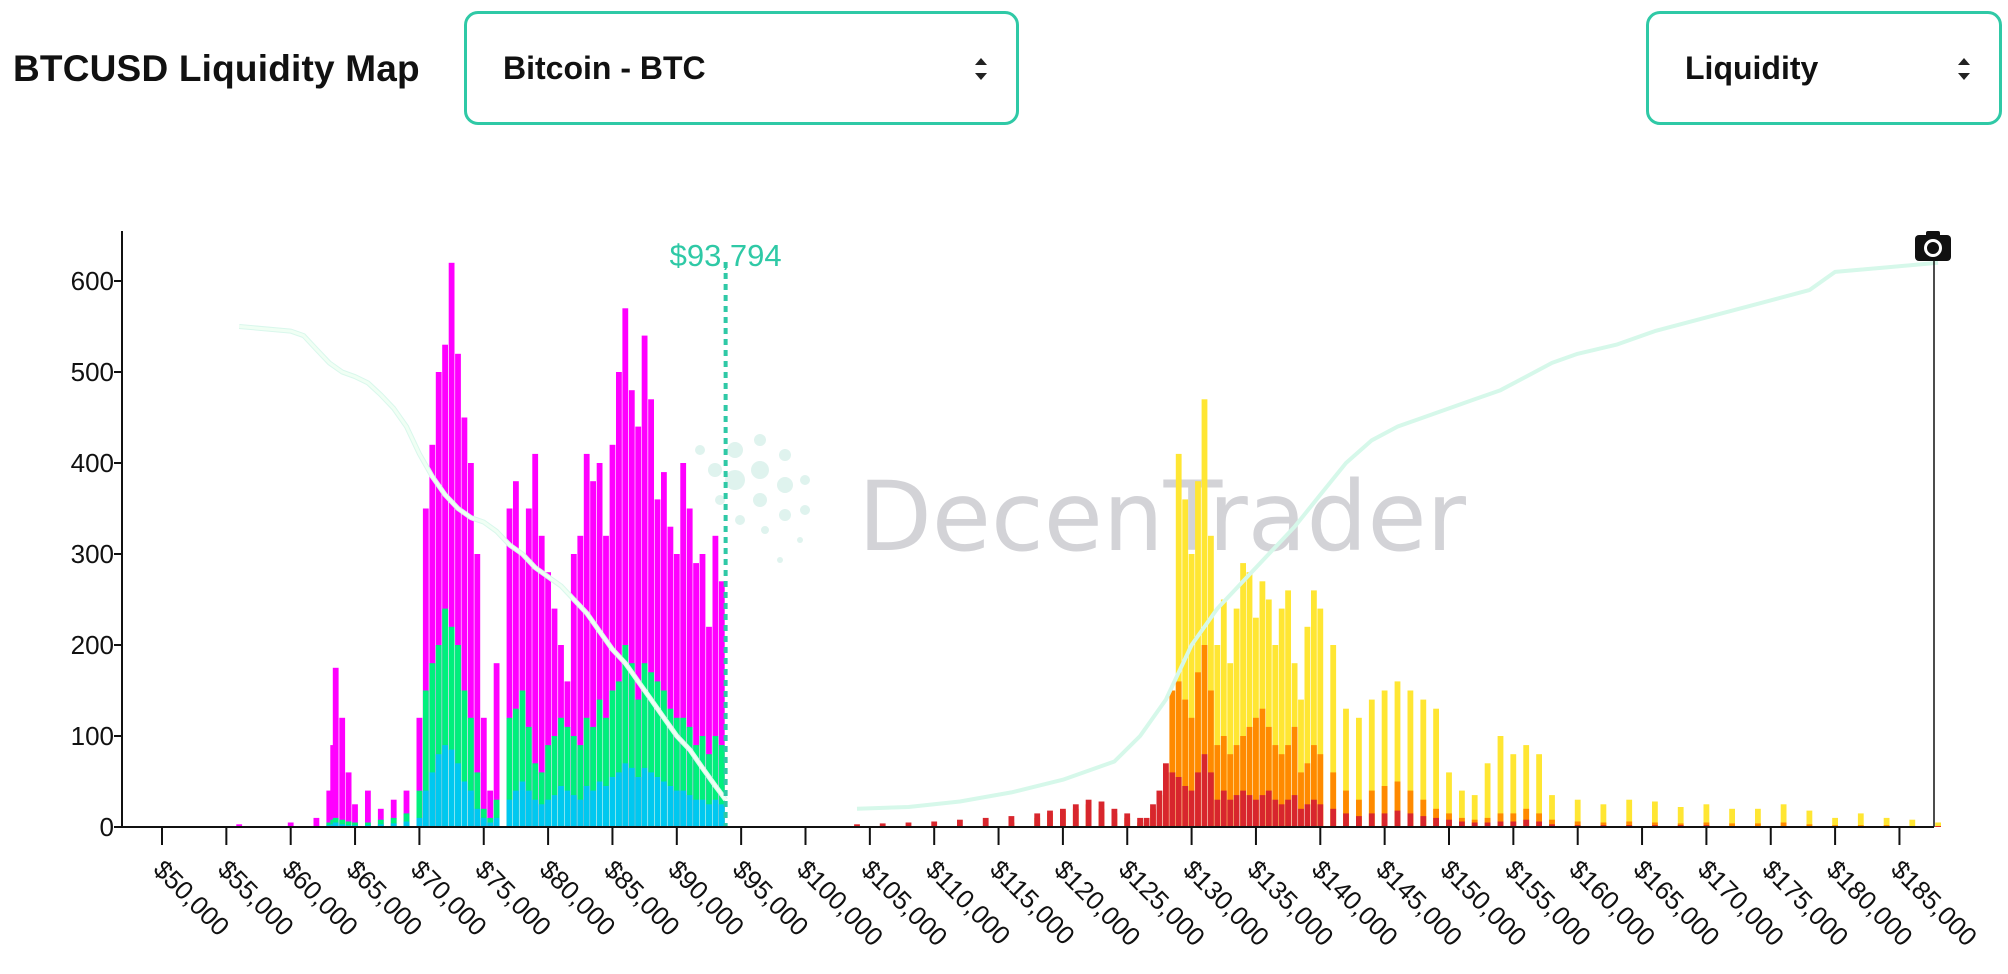 This screenshot has height=974, width=2008. Describe the element at coordinates (1964, 69) in the screenshot. I see `sort-arrows-icon` at that location.